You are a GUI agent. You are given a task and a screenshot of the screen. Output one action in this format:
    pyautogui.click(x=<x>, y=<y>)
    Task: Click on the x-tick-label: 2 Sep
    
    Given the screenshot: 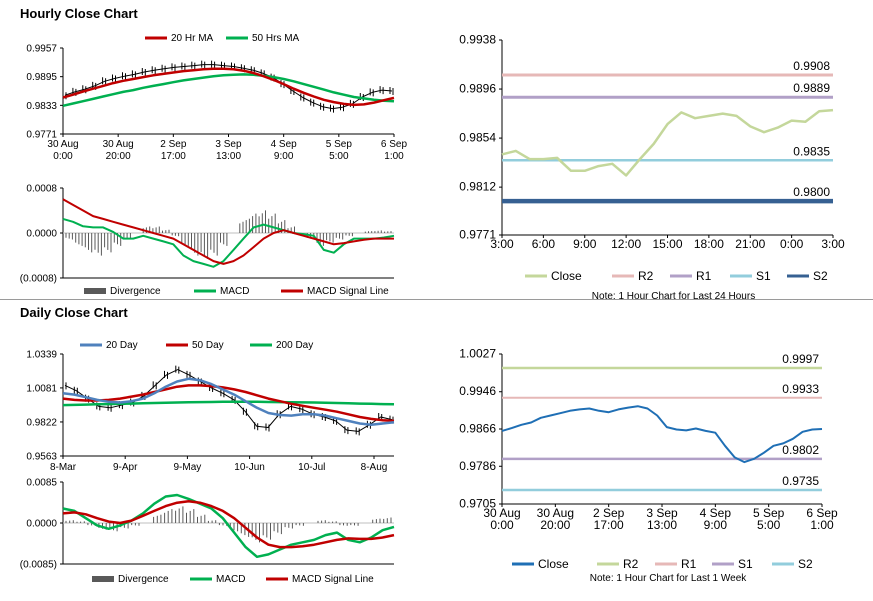 What is the action you would take?
    pyautogui.click(x=609, y=513)
    